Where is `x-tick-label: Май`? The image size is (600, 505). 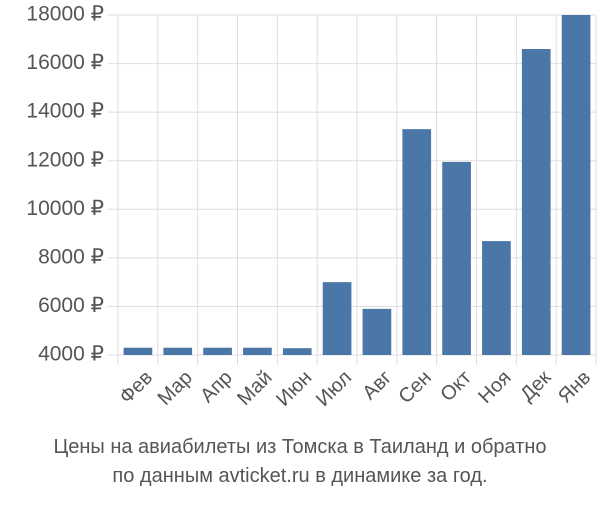
x-tick-label: Май is located at coordinates (254, 388).